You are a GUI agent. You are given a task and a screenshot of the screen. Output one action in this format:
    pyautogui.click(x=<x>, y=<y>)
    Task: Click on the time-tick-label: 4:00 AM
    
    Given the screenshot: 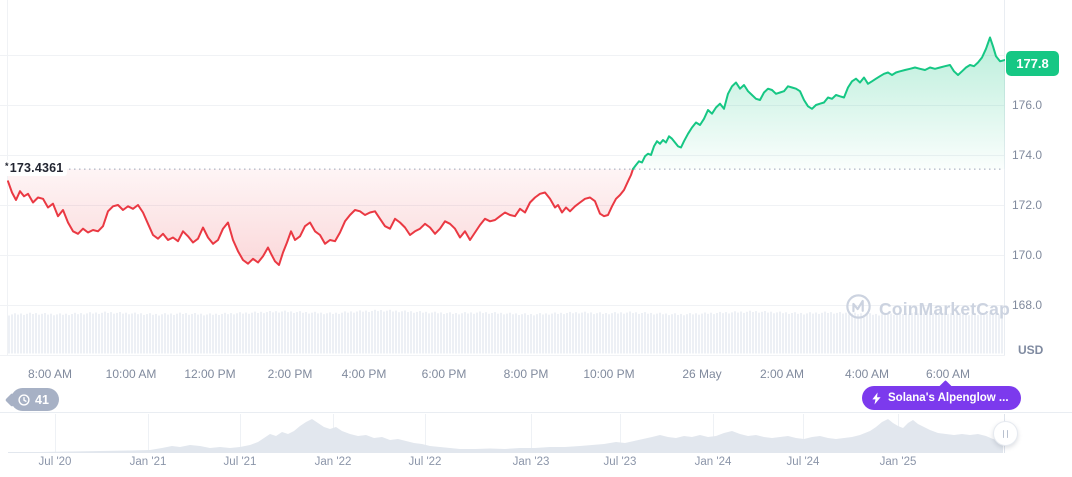 What is the action you would take?
    pyautogui.click(x=867, y=374)
    